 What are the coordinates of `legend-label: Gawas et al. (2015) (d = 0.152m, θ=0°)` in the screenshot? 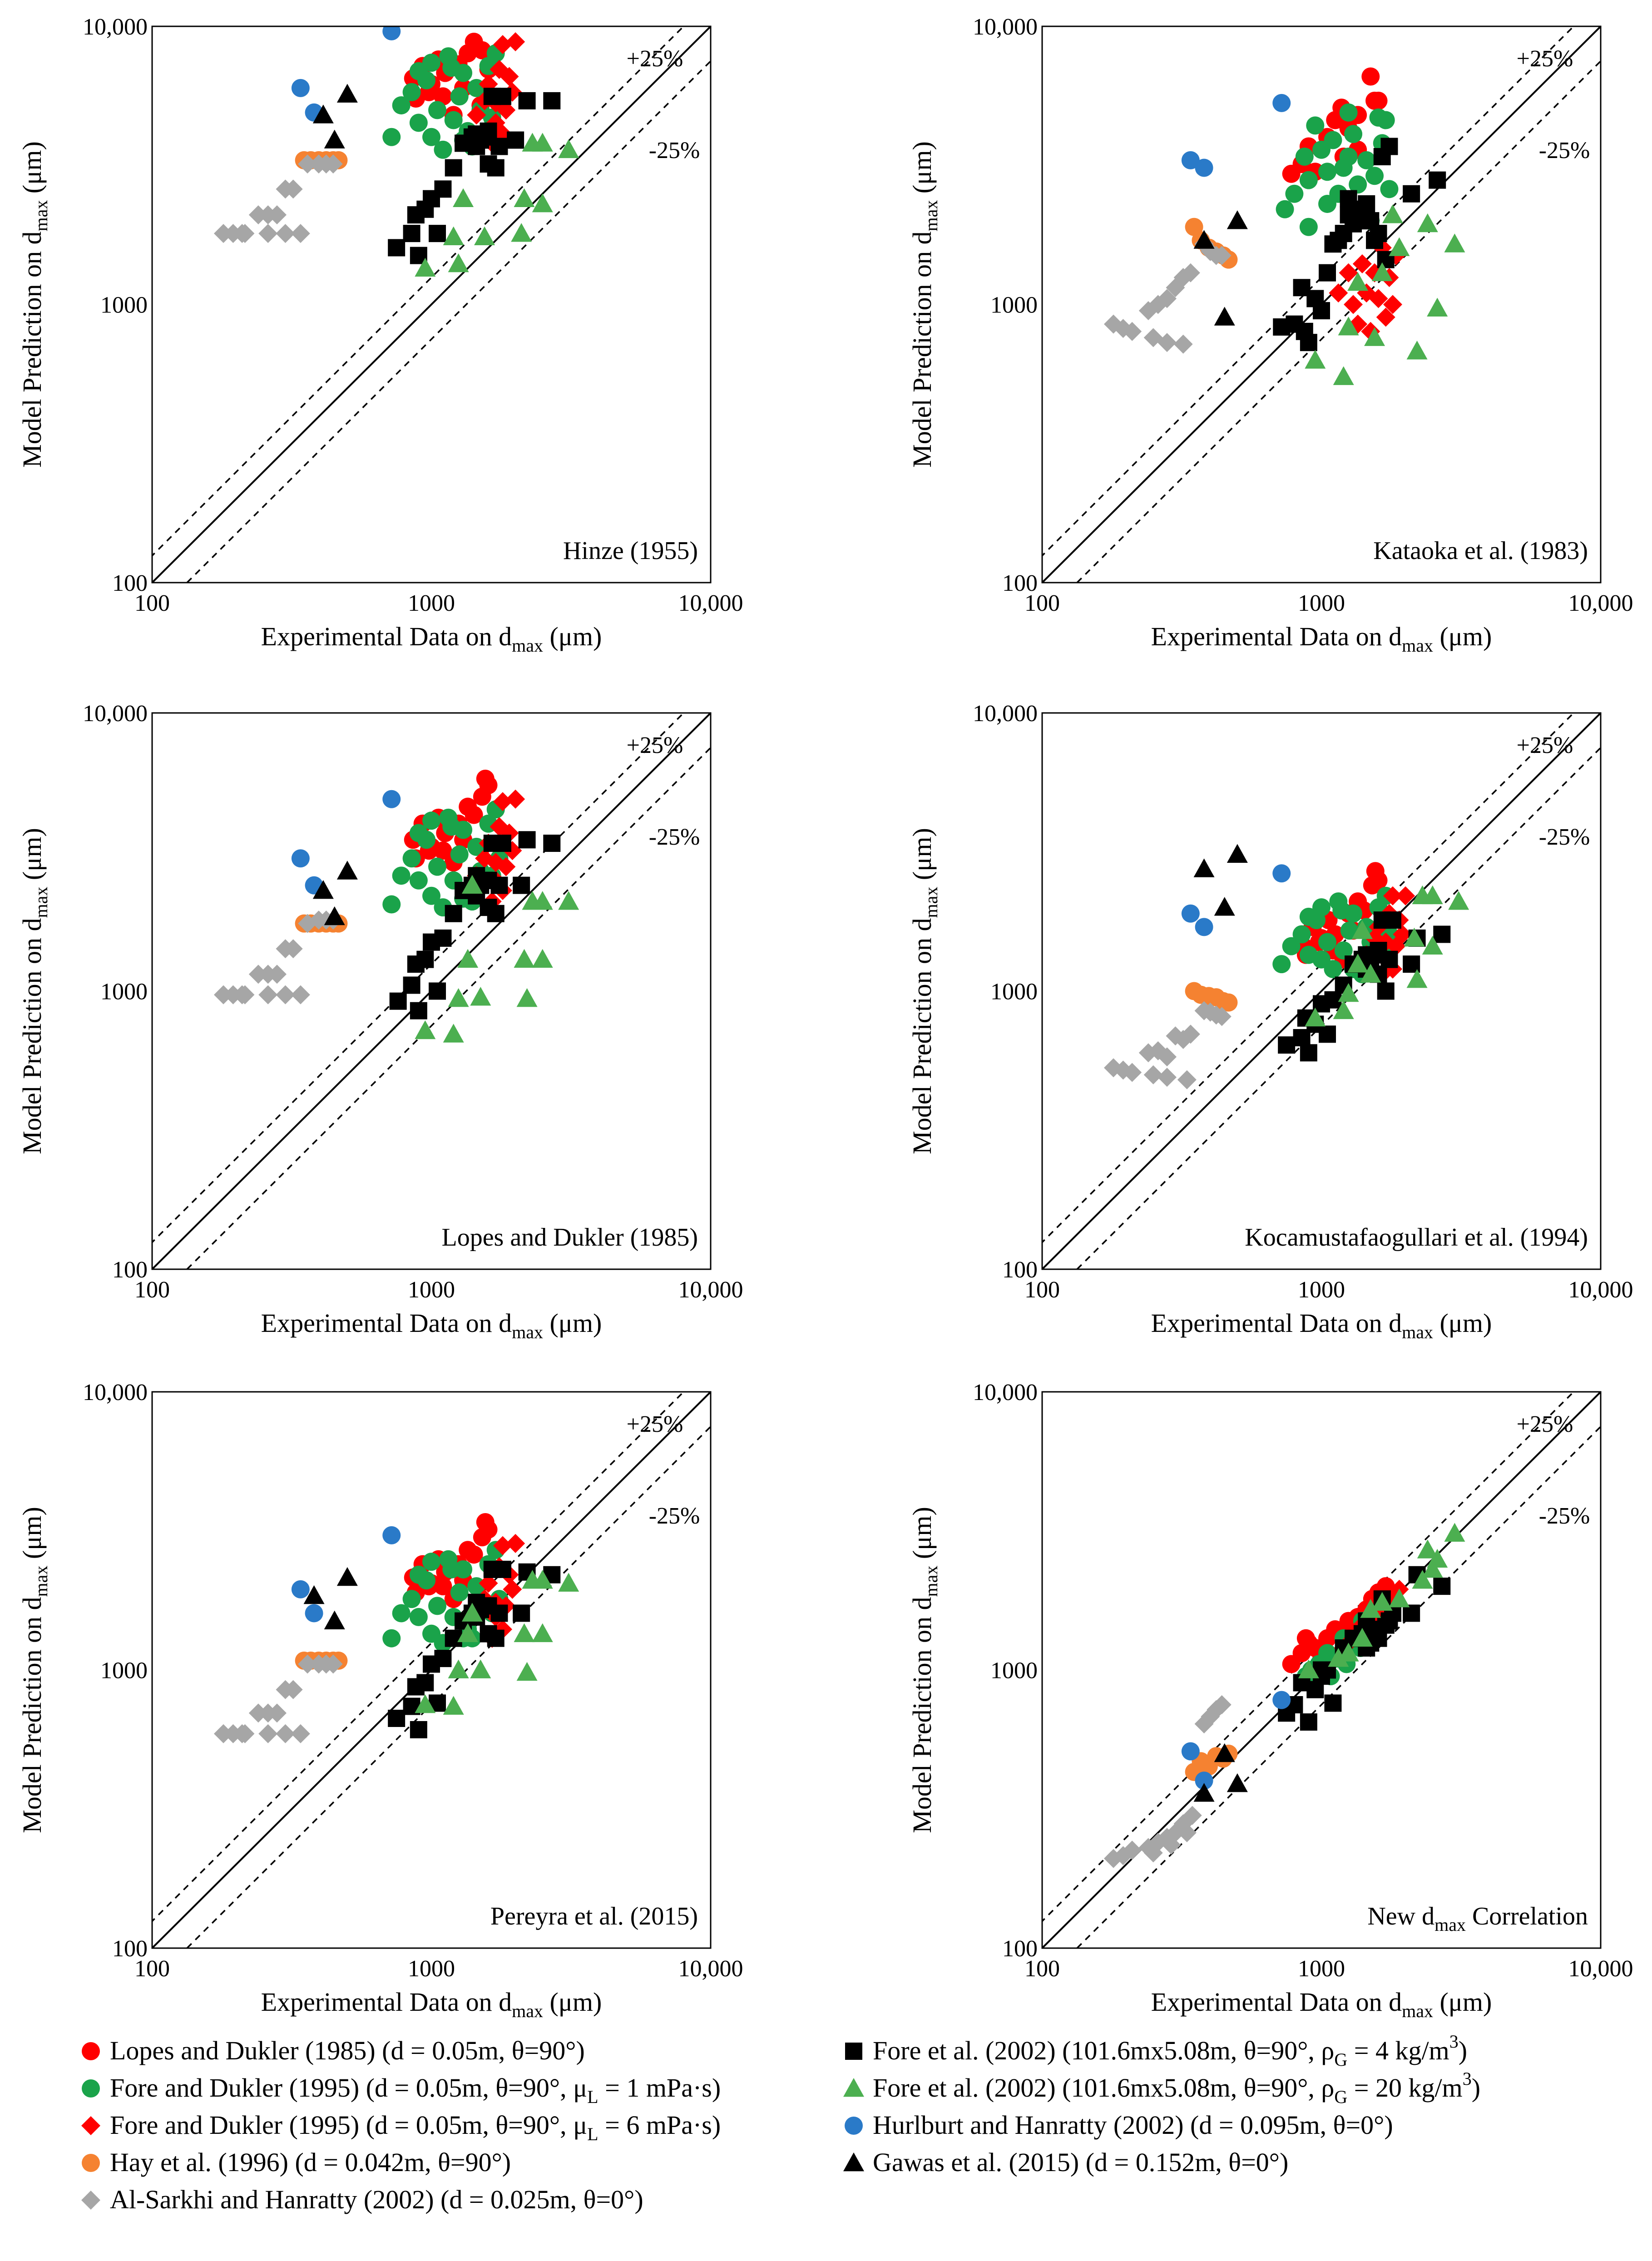 It's located at (1080, 2162).